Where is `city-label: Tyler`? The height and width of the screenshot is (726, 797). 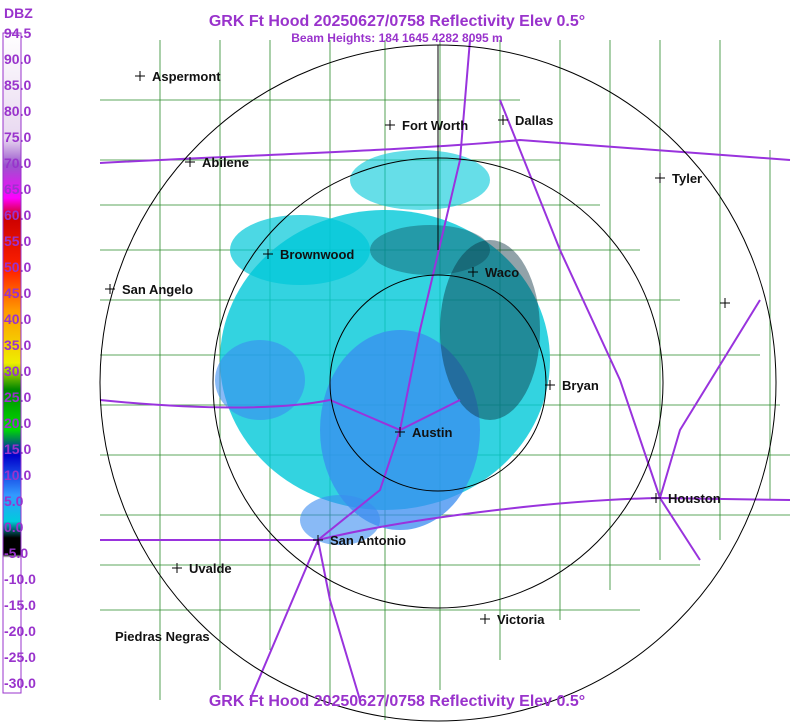 city-label: Tyler is located at coordinates (687, 178).